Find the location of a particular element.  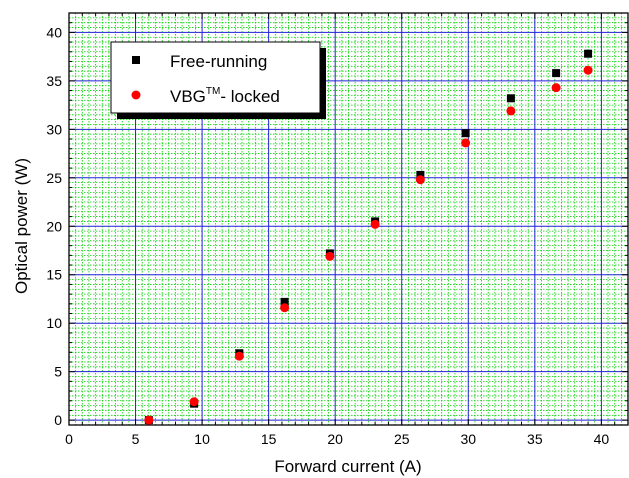

legend-label-suffix: - locked is located at coordinates (250, 96).